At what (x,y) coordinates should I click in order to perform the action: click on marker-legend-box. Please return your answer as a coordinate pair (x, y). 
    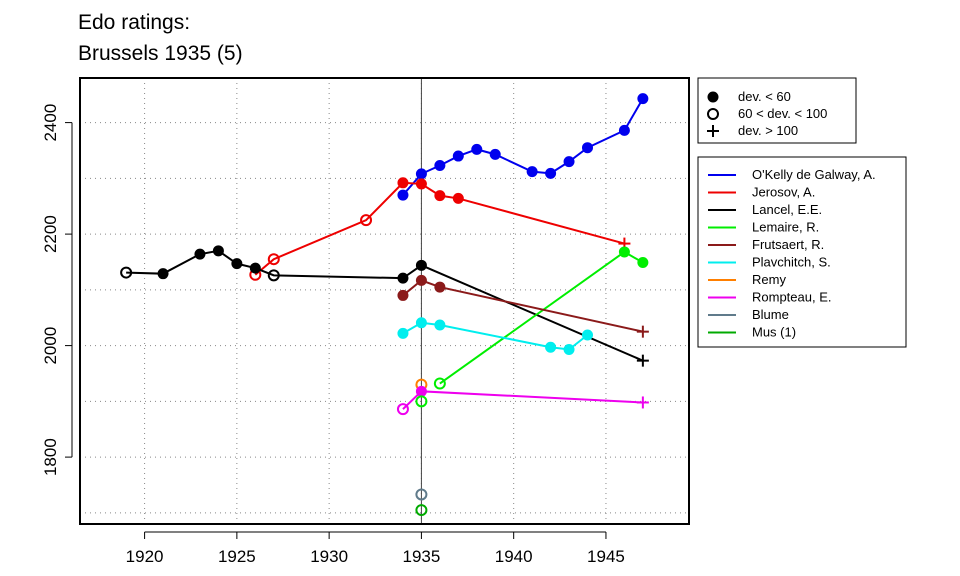
    Looking at the image, I should click on (777, 110).